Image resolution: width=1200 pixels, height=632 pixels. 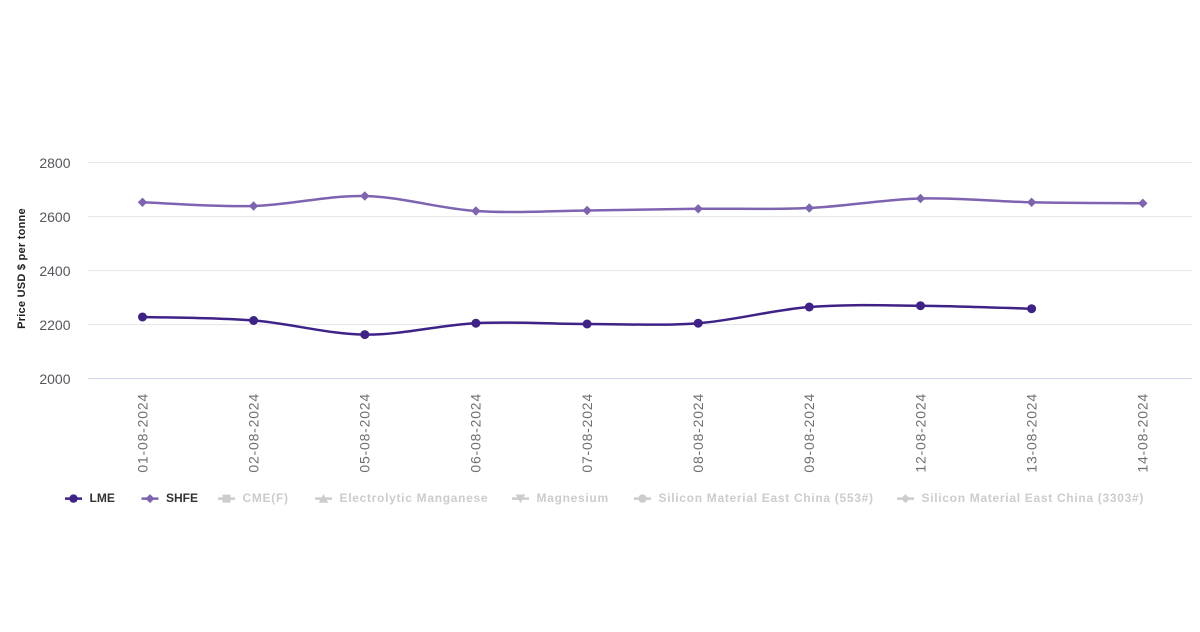 I want to click on svg-text: CME(F), so click(x=266, y=498).